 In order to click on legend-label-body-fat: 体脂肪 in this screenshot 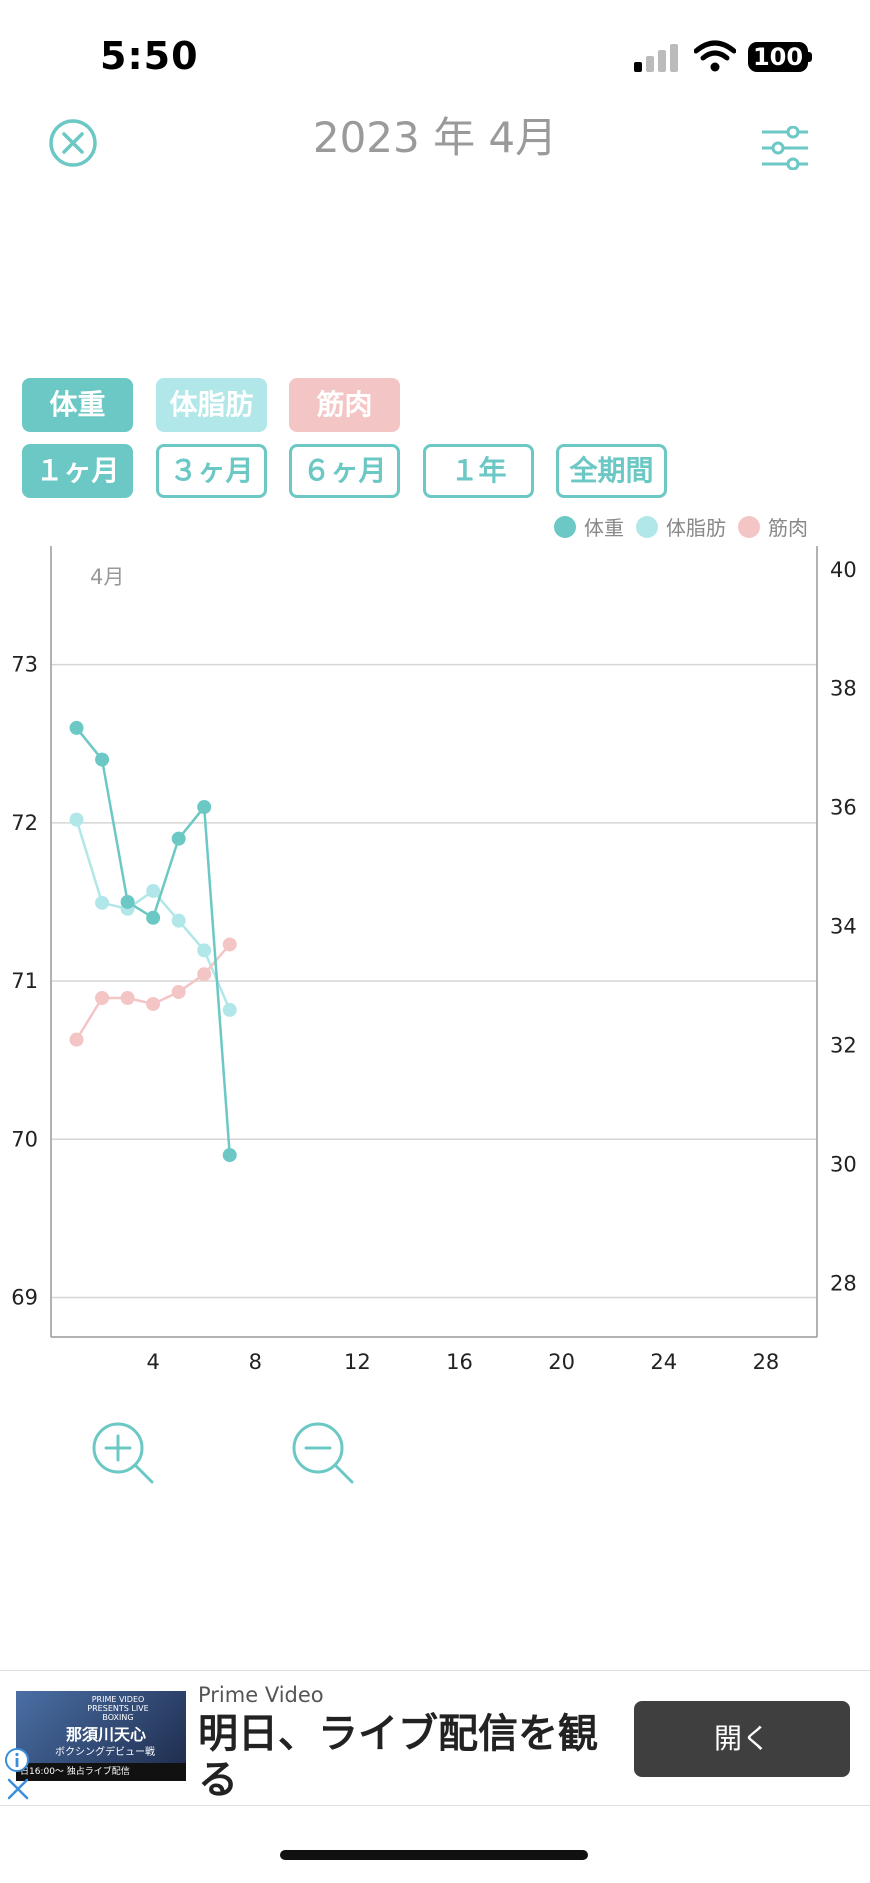, I will do `click(696, 528)`.